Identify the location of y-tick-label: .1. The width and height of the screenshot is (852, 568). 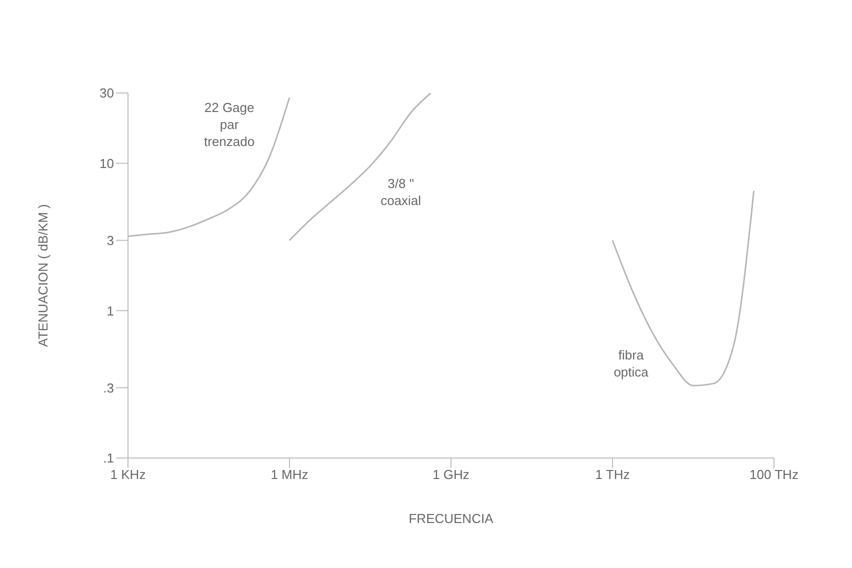
(108, 458).